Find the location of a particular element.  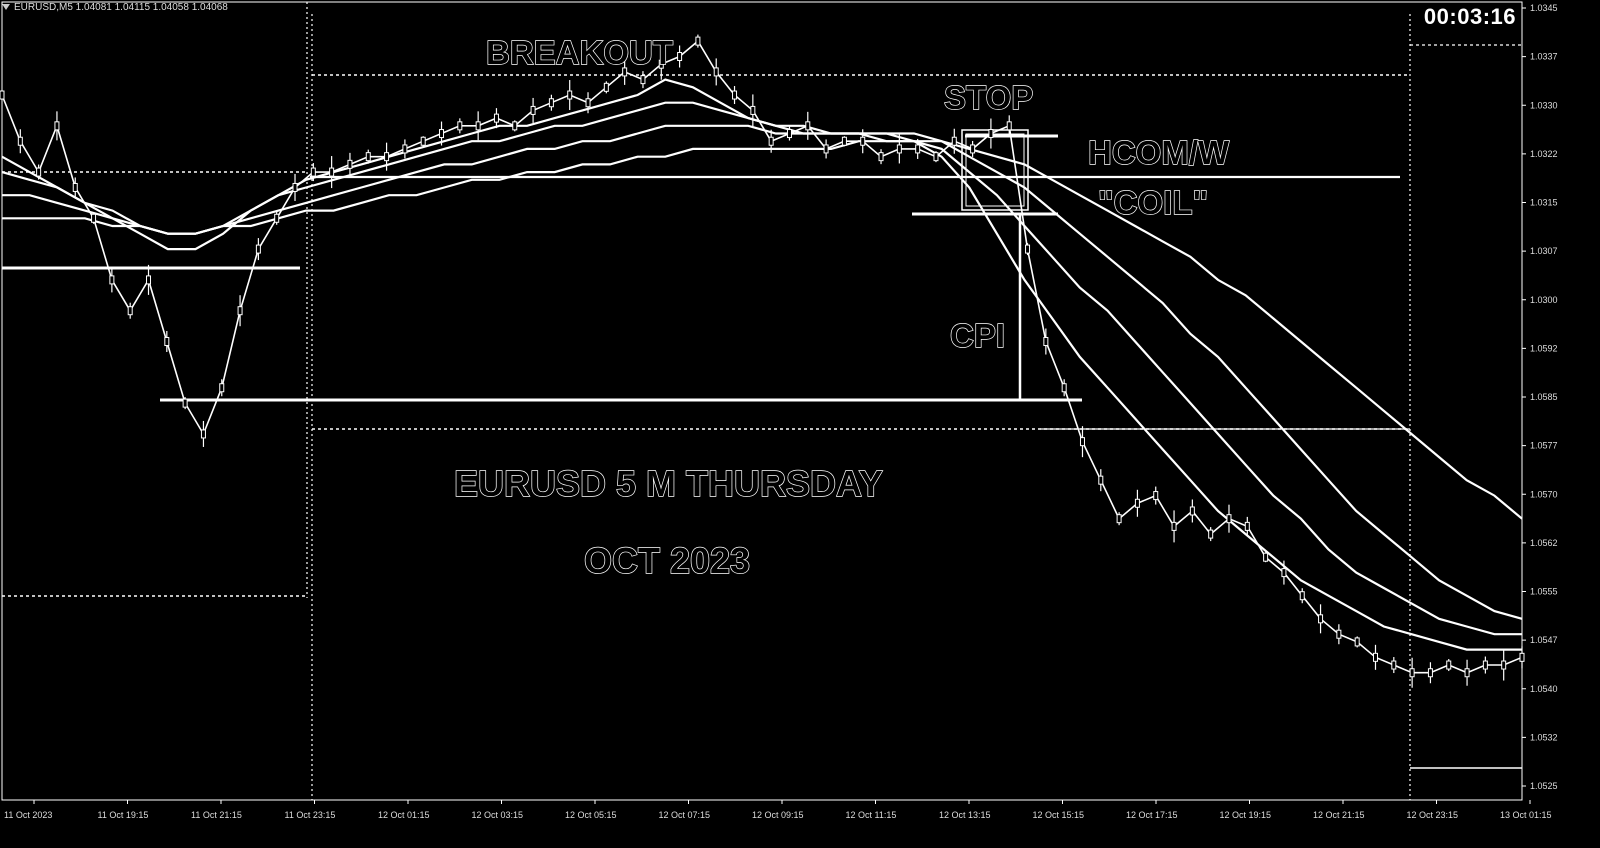

annotation-stop: STOP is located at coordinates (988, 97).